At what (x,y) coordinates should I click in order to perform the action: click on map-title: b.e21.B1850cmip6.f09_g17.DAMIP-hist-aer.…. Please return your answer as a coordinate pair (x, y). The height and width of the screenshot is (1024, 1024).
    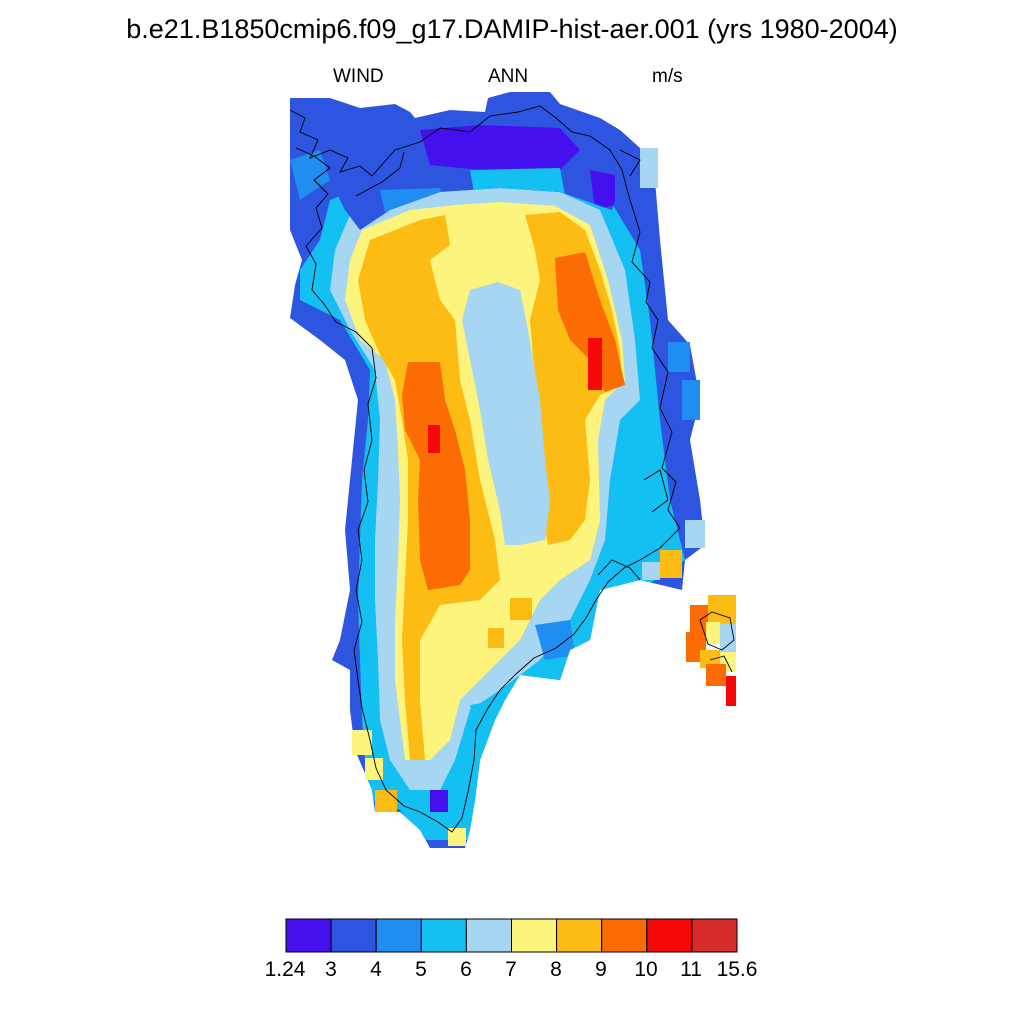
    Looking at the image, I should click on (512, 29).